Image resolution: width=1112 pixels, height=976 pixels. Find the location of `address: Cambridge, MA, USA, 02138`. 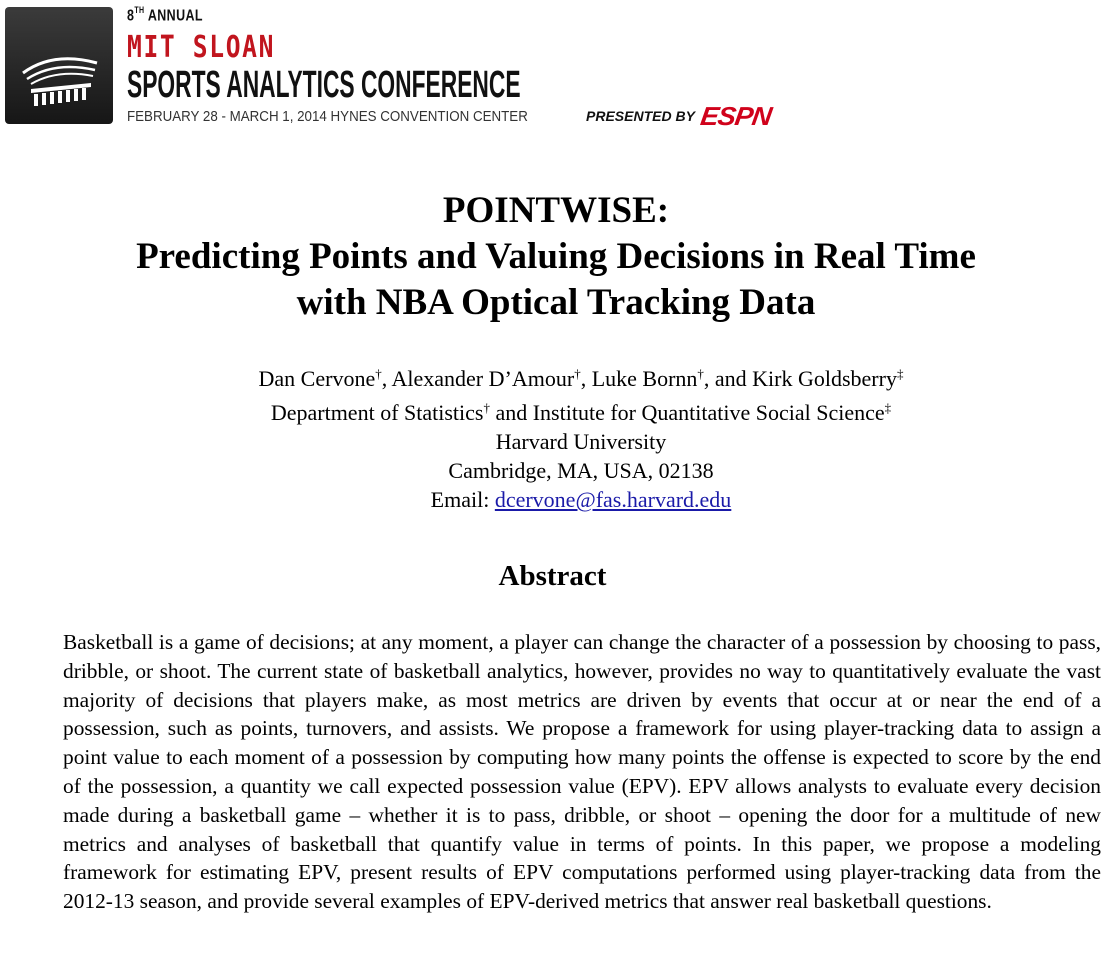

address: Cambridge, MA, USA, 02138 is located at coordinates (581, 470).